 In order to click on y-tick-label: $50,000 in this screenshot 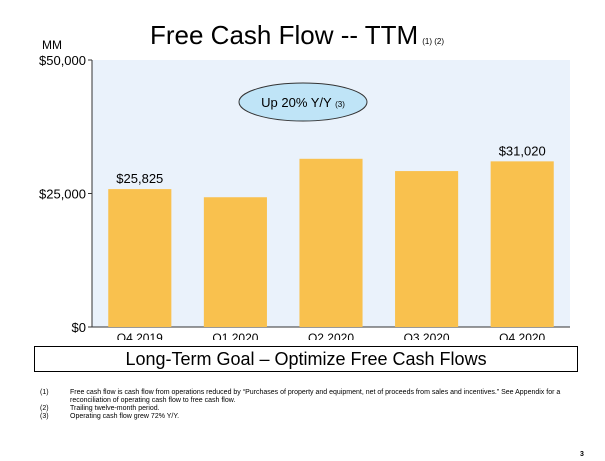, I will do `click(62, 60)`.